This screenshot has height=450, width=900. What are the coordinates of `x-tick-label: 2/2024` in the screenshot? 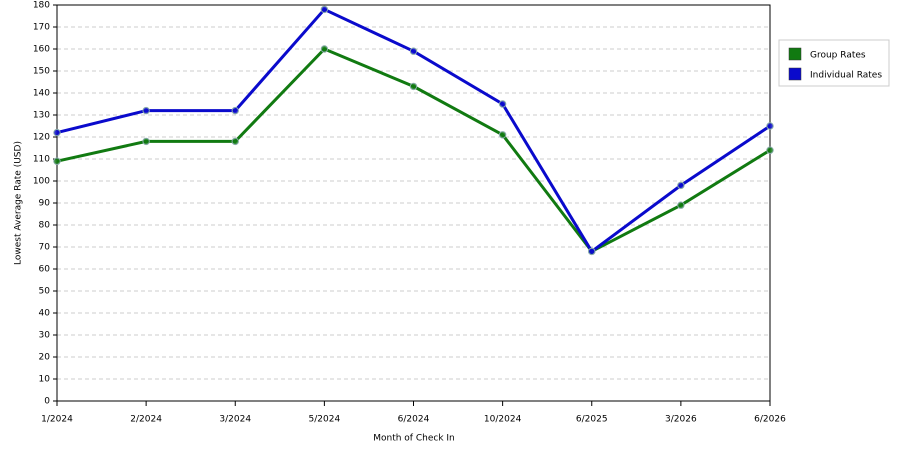 It's located at (146, 420).